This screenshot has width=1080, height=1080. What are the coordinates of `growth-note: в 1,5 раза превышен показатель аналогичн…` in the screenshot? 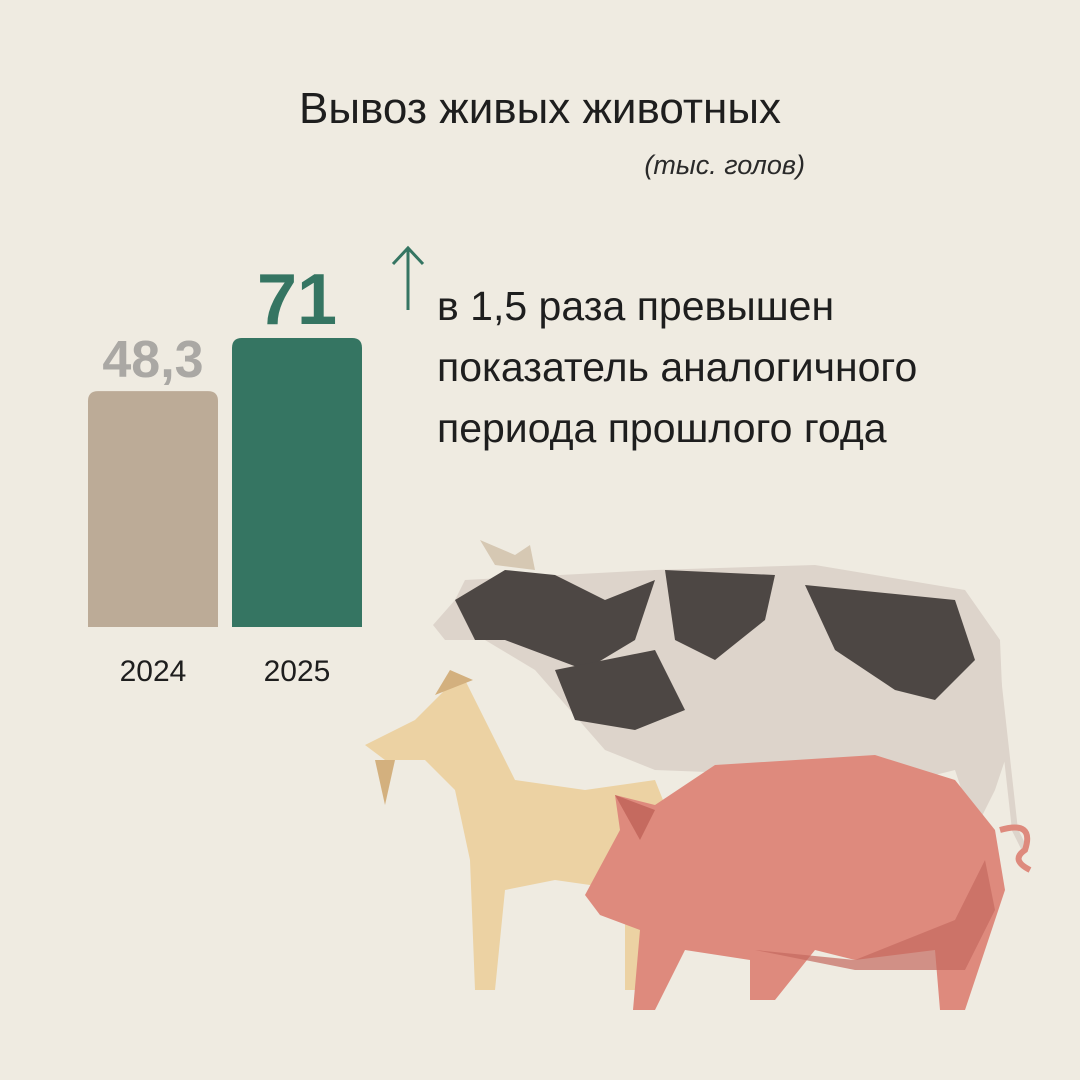 It's located at (677, 367).